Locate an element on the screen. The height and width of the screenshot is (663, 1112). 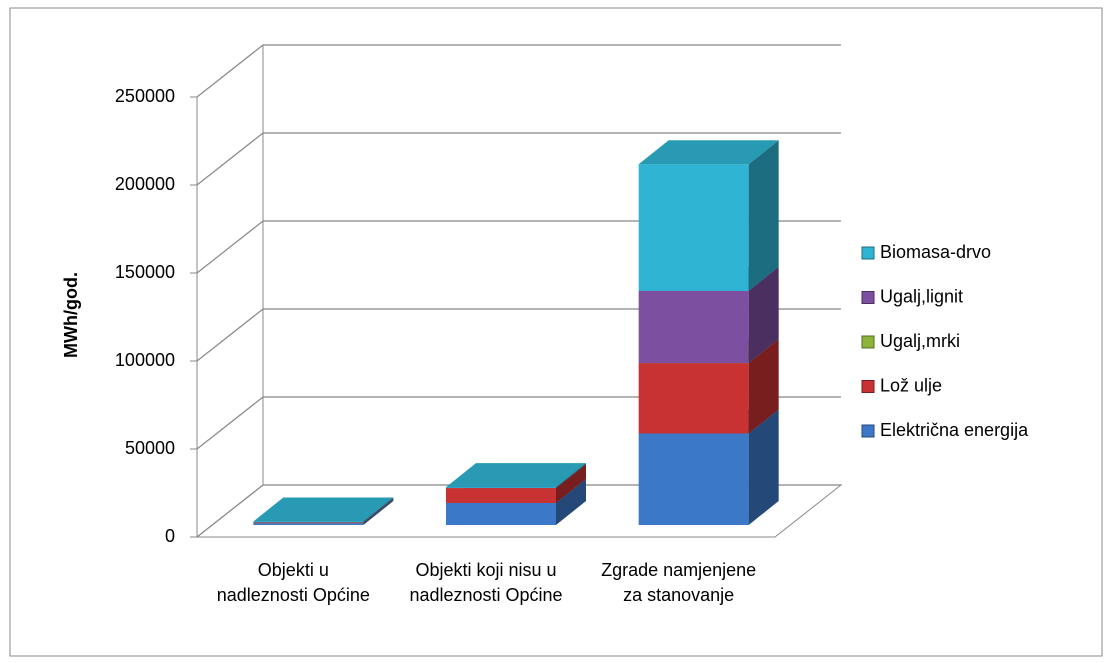
y-tick-label: 200000 is located at coordinates (145, 184).